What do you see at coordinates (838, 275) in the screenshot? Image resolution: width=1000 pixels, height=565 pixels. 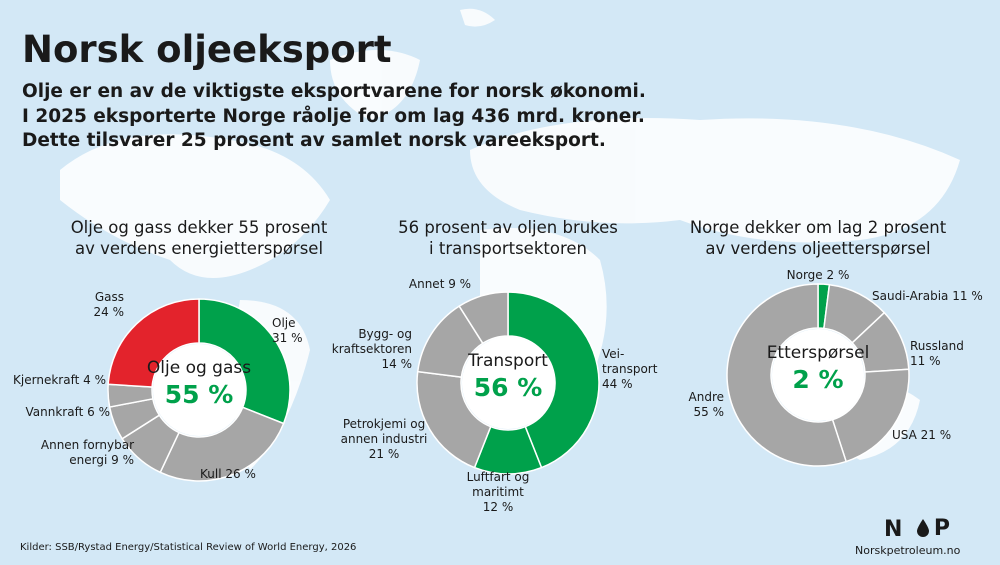 I see `slice-value: 2 %` at bounding box center [838, 275].